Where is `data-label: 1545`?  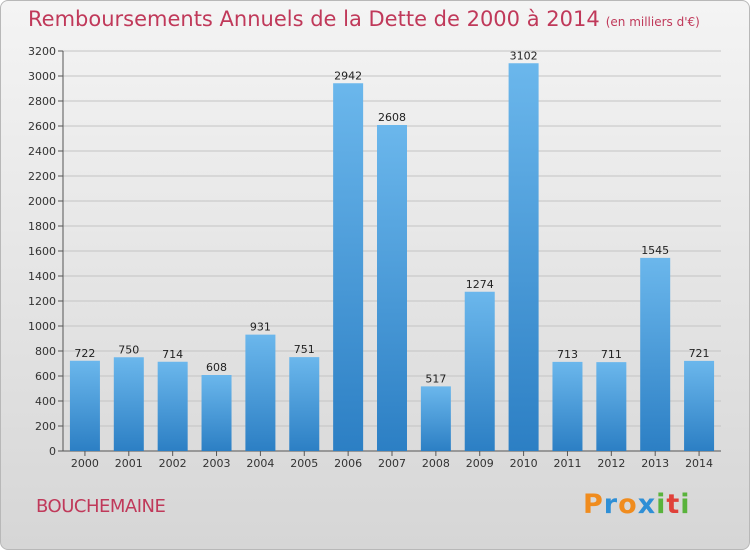 data-label: 1545 is located at coordinates (655, 250).